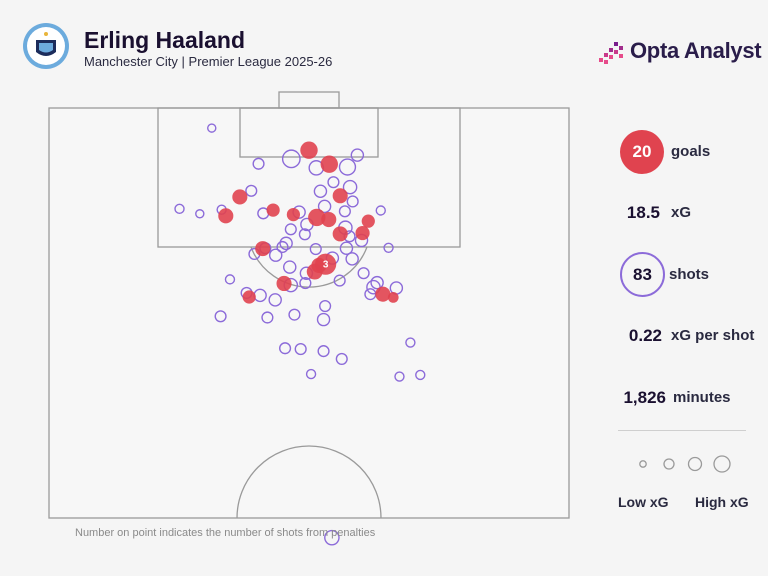 The height and width of the screenshot is (576, 768). Describe the element at coordinates (722, 502) in the screenshot. I see `legend-high-label: High xG` at that location.